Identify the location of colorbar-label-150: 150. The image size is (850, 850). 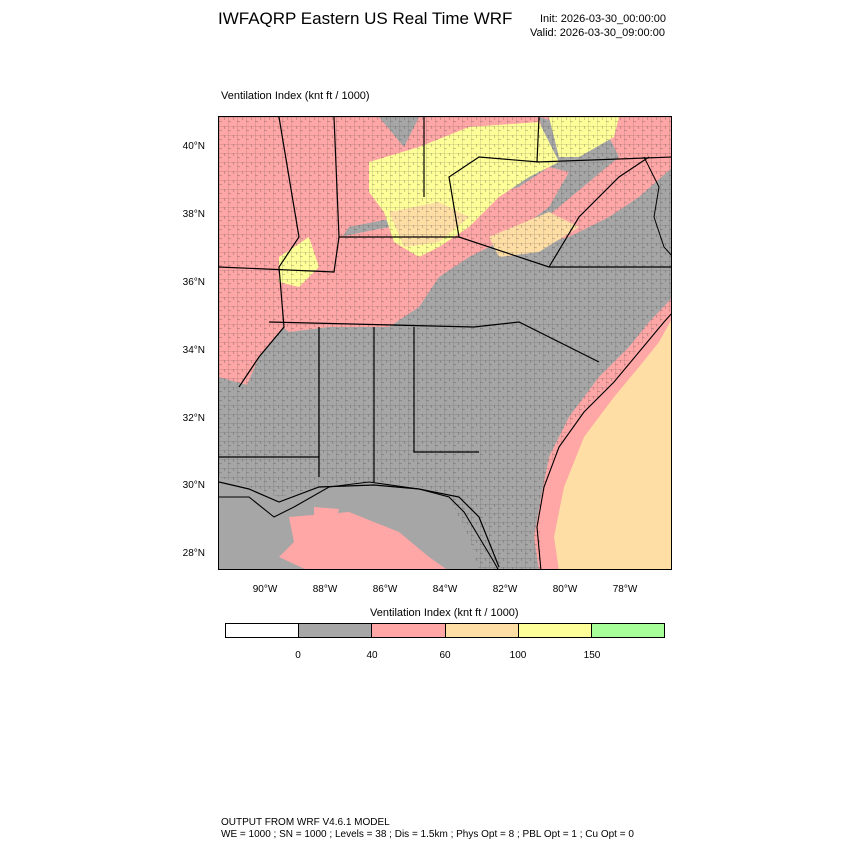
(592, 655).